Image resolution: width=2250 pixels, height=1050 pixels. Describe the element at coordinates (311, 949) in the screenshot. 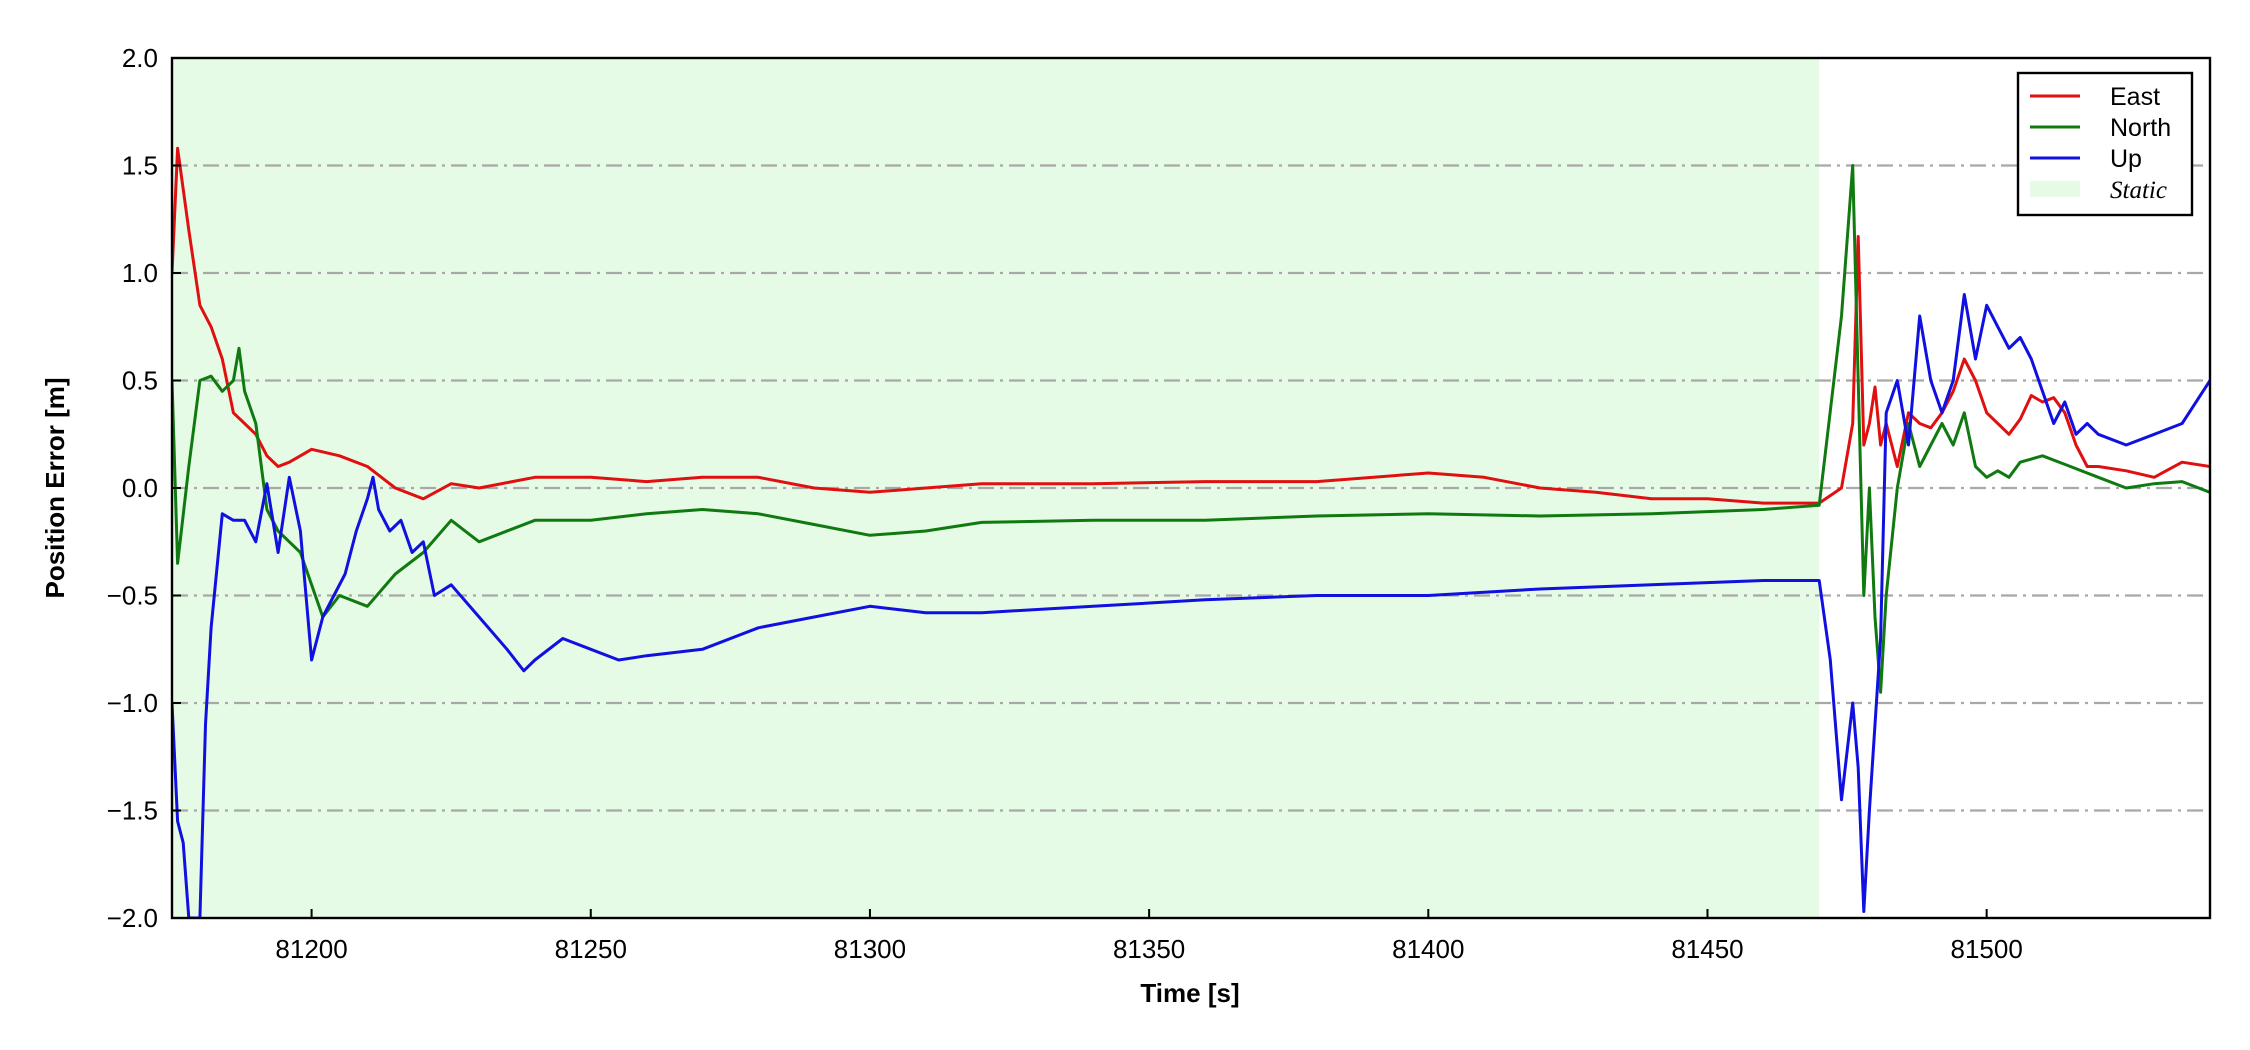

I see `x-tick-label: 81200` at that location.